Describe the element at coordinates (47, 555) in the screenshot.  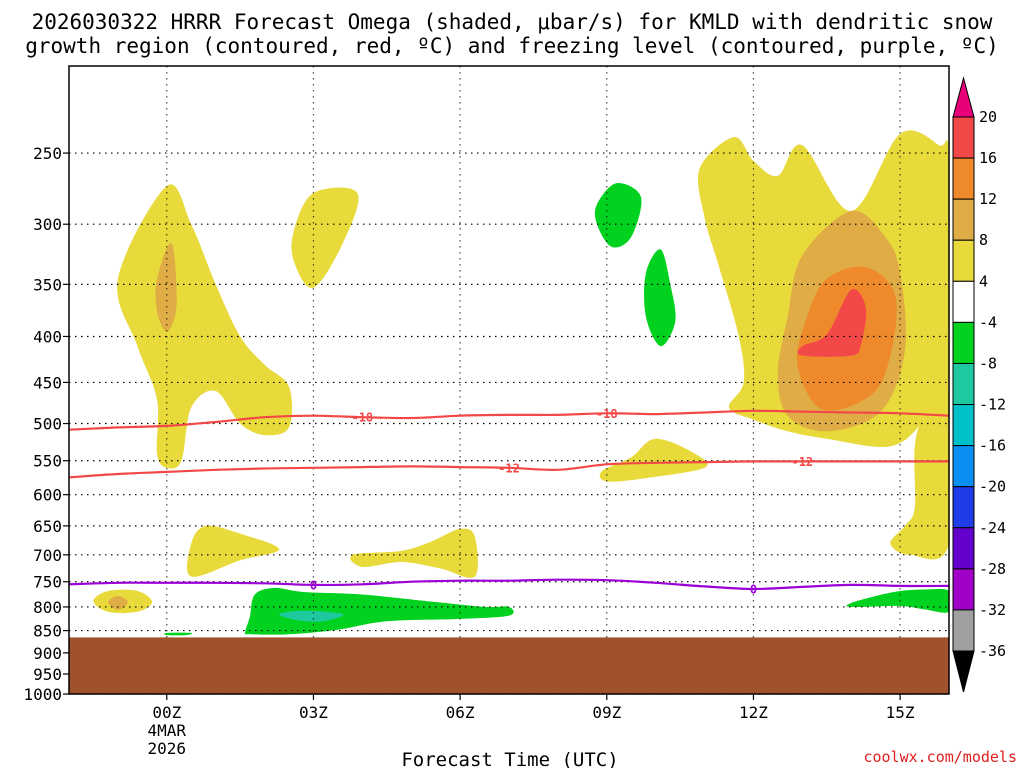
I see `y-tick-label-700: 700` at that location.